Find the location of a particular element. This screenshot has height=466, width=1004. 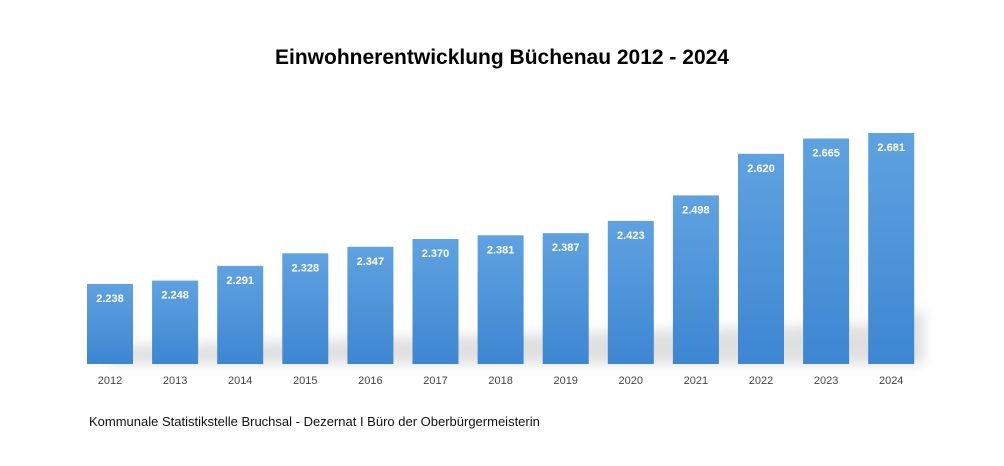

x-tick-2014: 2014 is located at coordinates (240, 381).